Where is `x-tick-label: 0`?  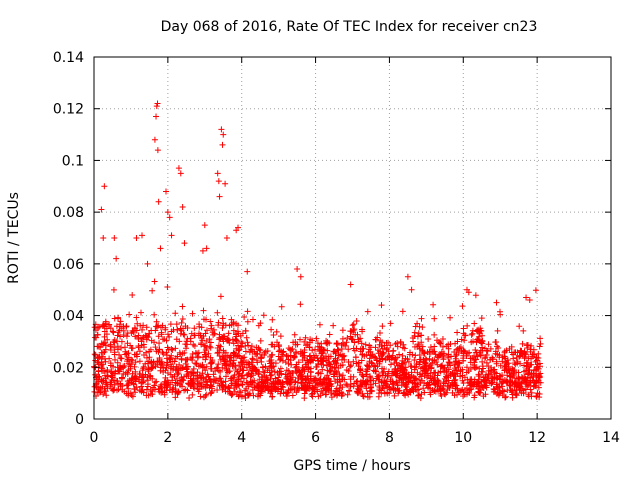
x-tick-label: 0 is located at coordinates (94, 438).